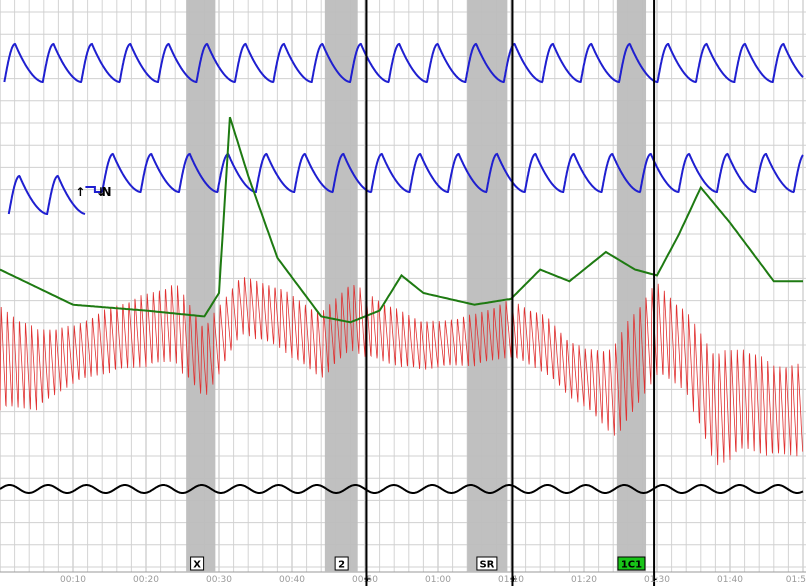 The image size is (806, 586). I want to click on x-tick-label: 01:40, so click(730, 580).